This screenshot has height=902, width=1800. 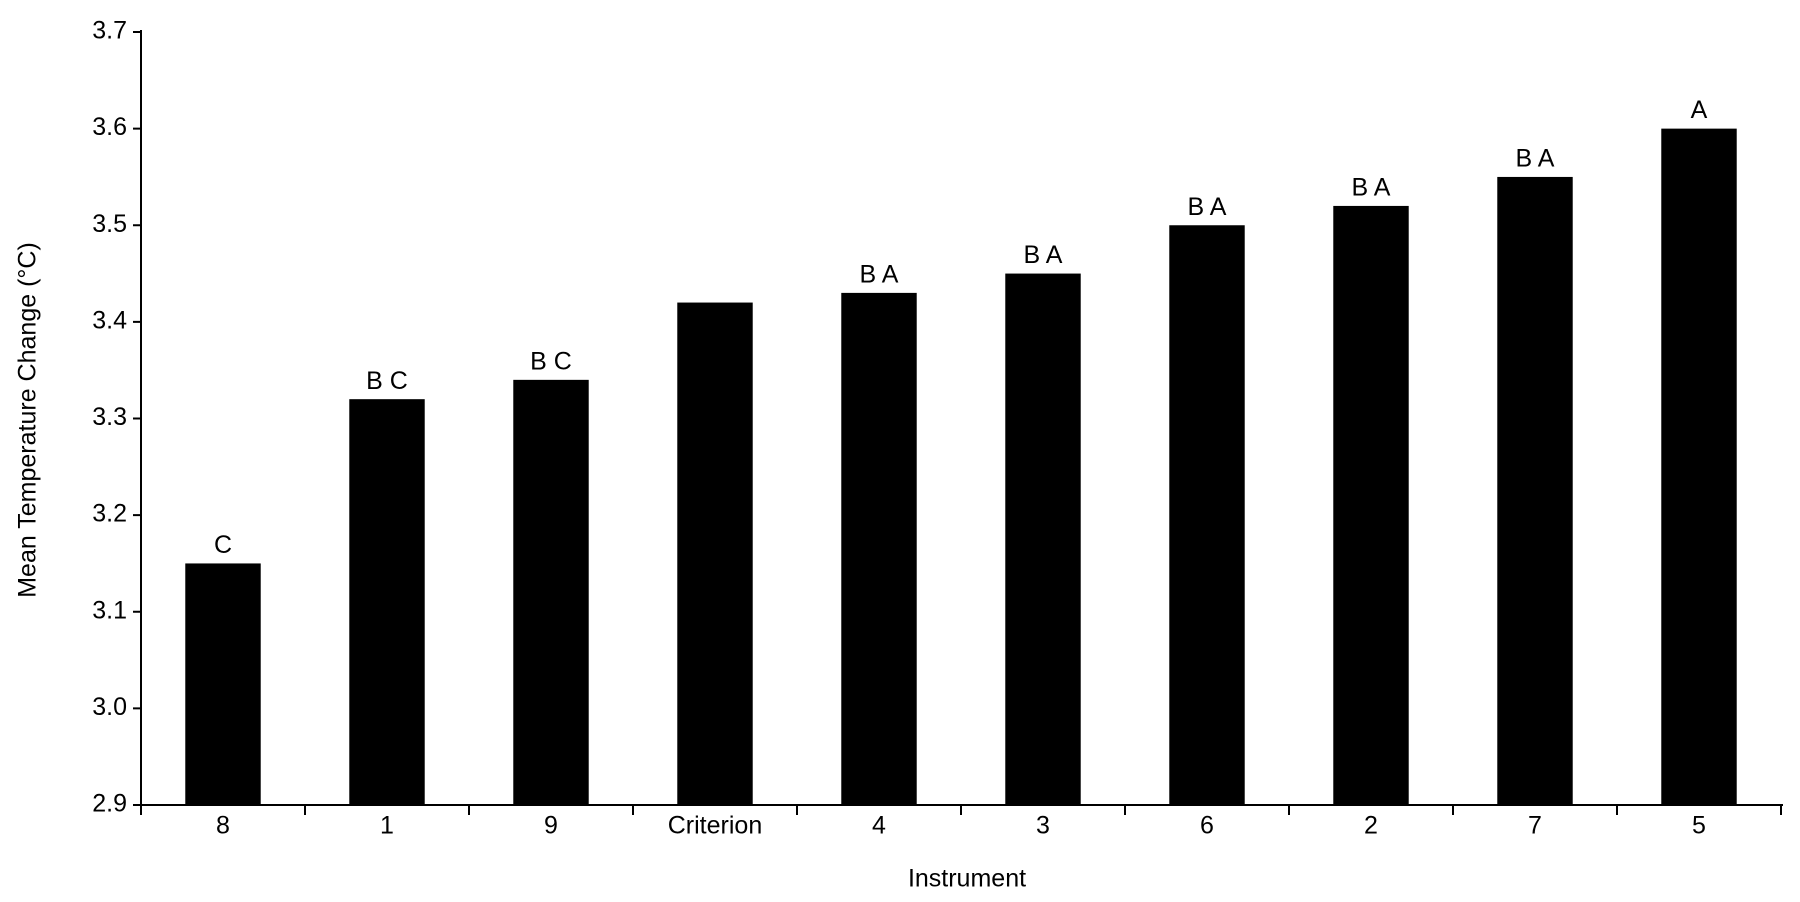 What do you see at coordinates (109, 320) in the screenshot?
I see `y-tick-label: 3.4` at bounding box center [109, 320].